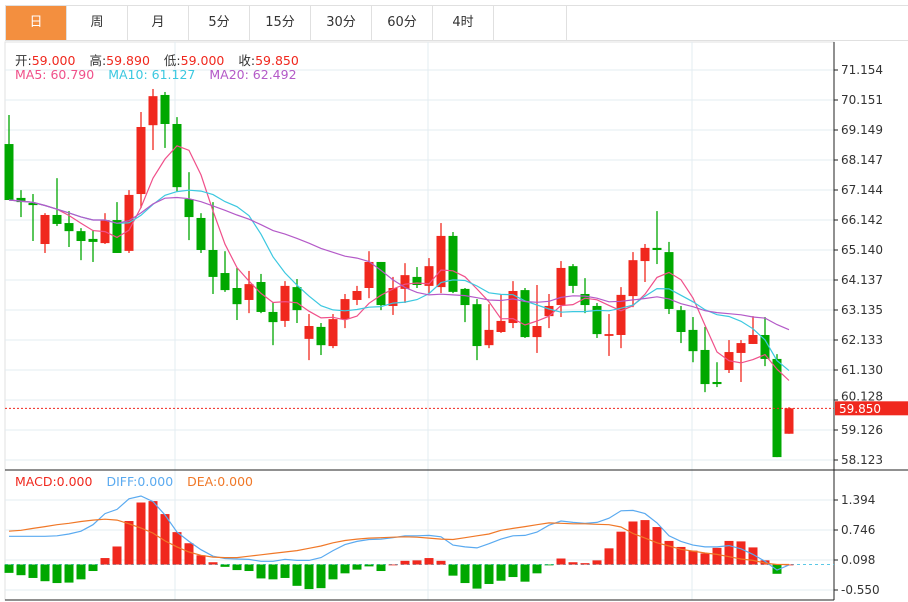  Describe the element at coordinates (530, 23) in the screenshot. I see `tab-spacer` at that location.